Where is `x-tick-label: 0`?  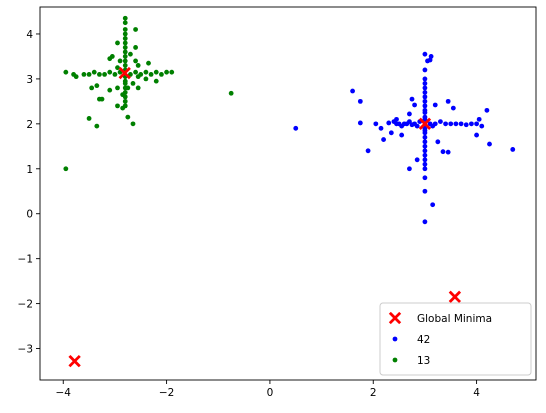
x-tick-label: 0 is located at coordinates (270, 393).